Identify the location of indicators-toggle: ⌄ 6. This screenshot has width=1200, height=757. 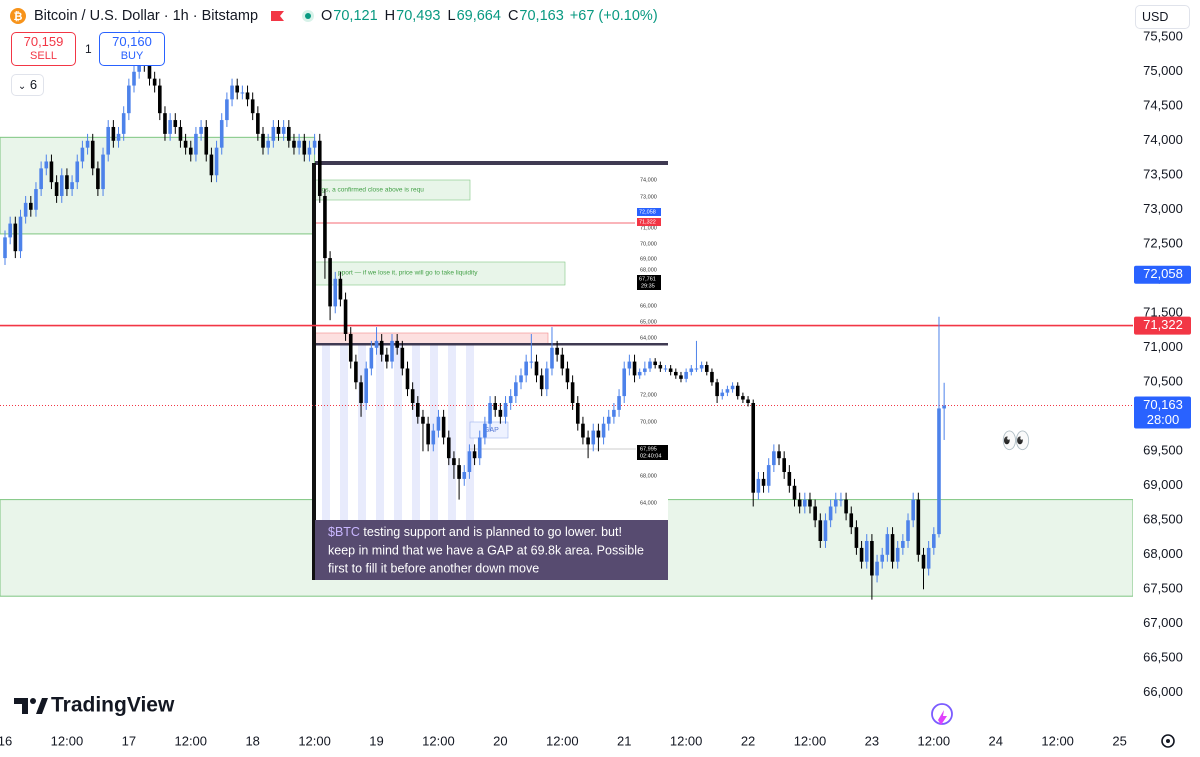
(27, 85).